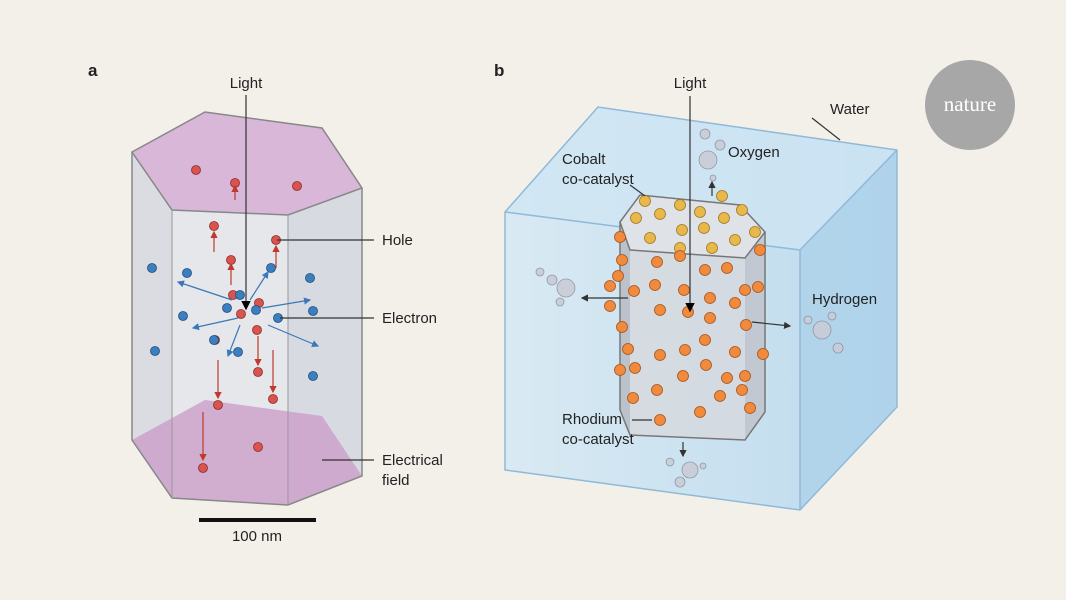 The width and height of the screenshot is (1066, 600). I want to click on scale-label: 100 nm, so click(257, 536).